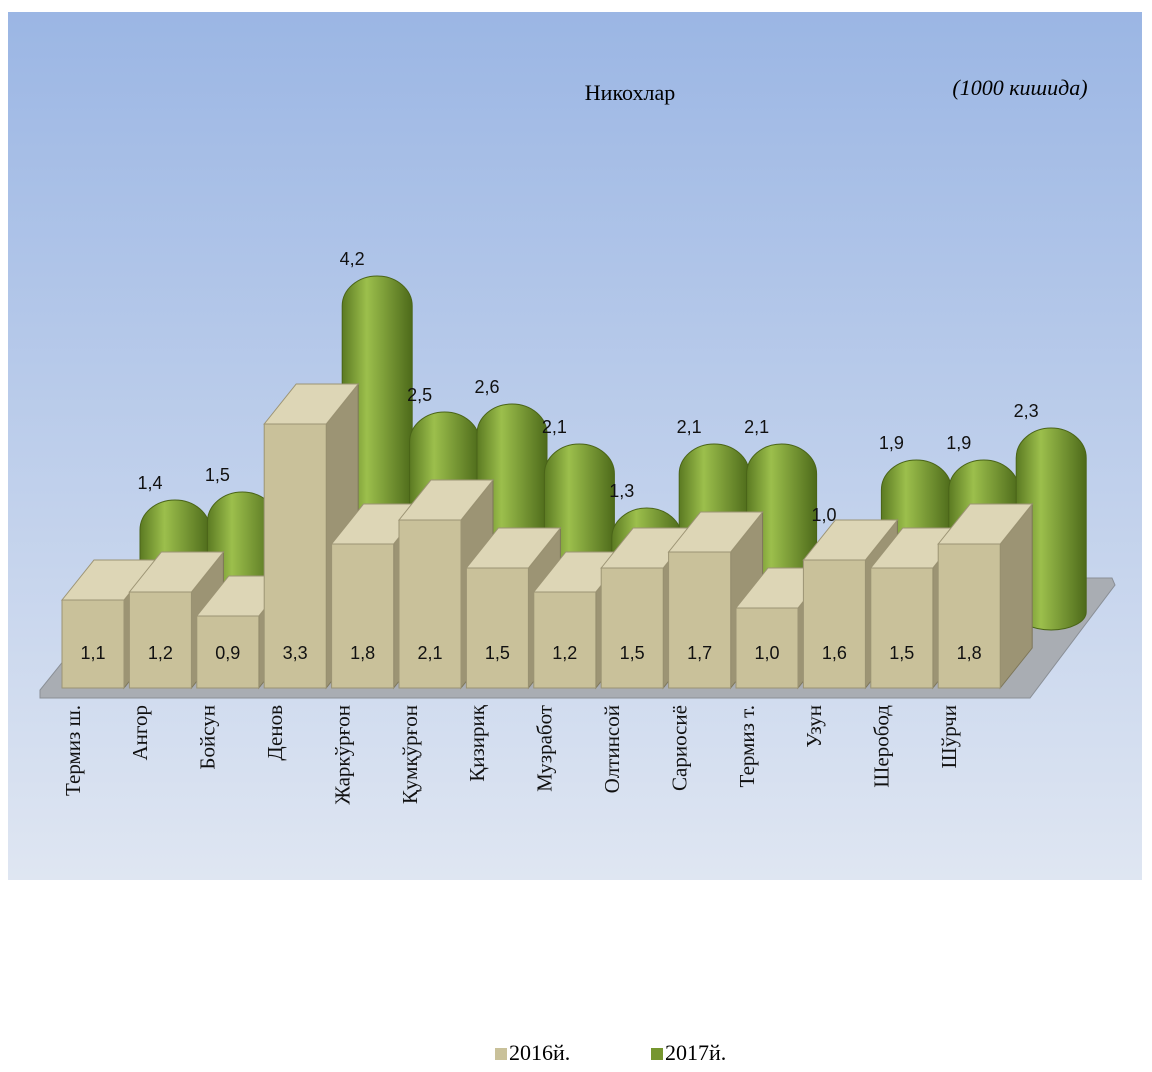 The width and height of the screenshot is (1152, 1072). Describe the element at coordinates (477, 743) in the screenshot. I see `x-tick-label: Қизириқ` at that location.